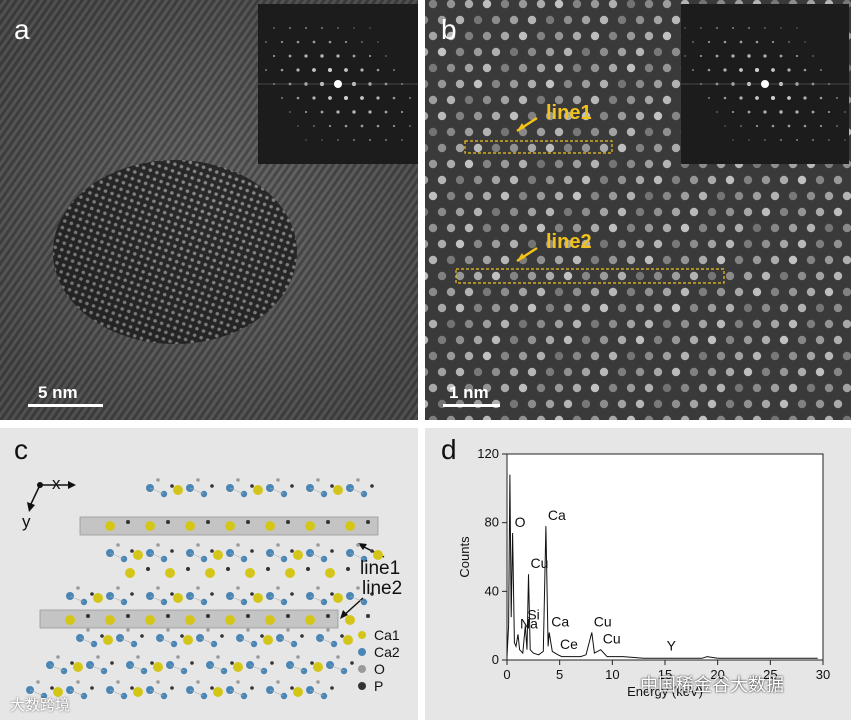 The image size is (851, 720). What do you see at coordinates (56, 483) in the screenshot?
I see `axis-x-label: x` at bounding box center [56, 483].